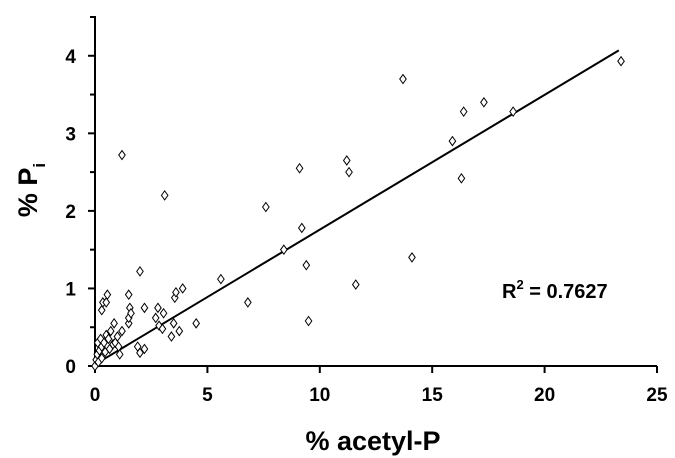 The image size is (675, 458). I want to click on y-tick-label: 1, so click(70, 289).